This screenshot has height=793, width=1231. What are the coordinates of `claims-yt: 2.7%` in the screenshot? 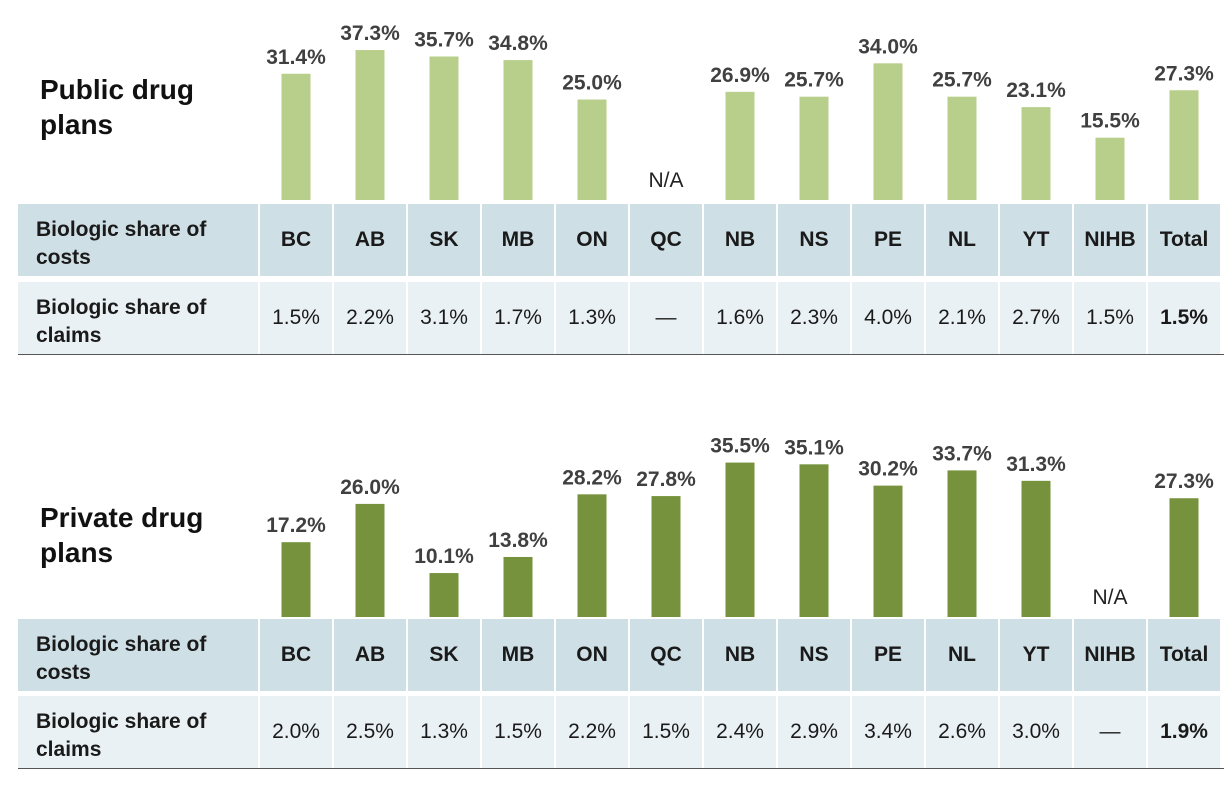 It's located at (1036, 318).